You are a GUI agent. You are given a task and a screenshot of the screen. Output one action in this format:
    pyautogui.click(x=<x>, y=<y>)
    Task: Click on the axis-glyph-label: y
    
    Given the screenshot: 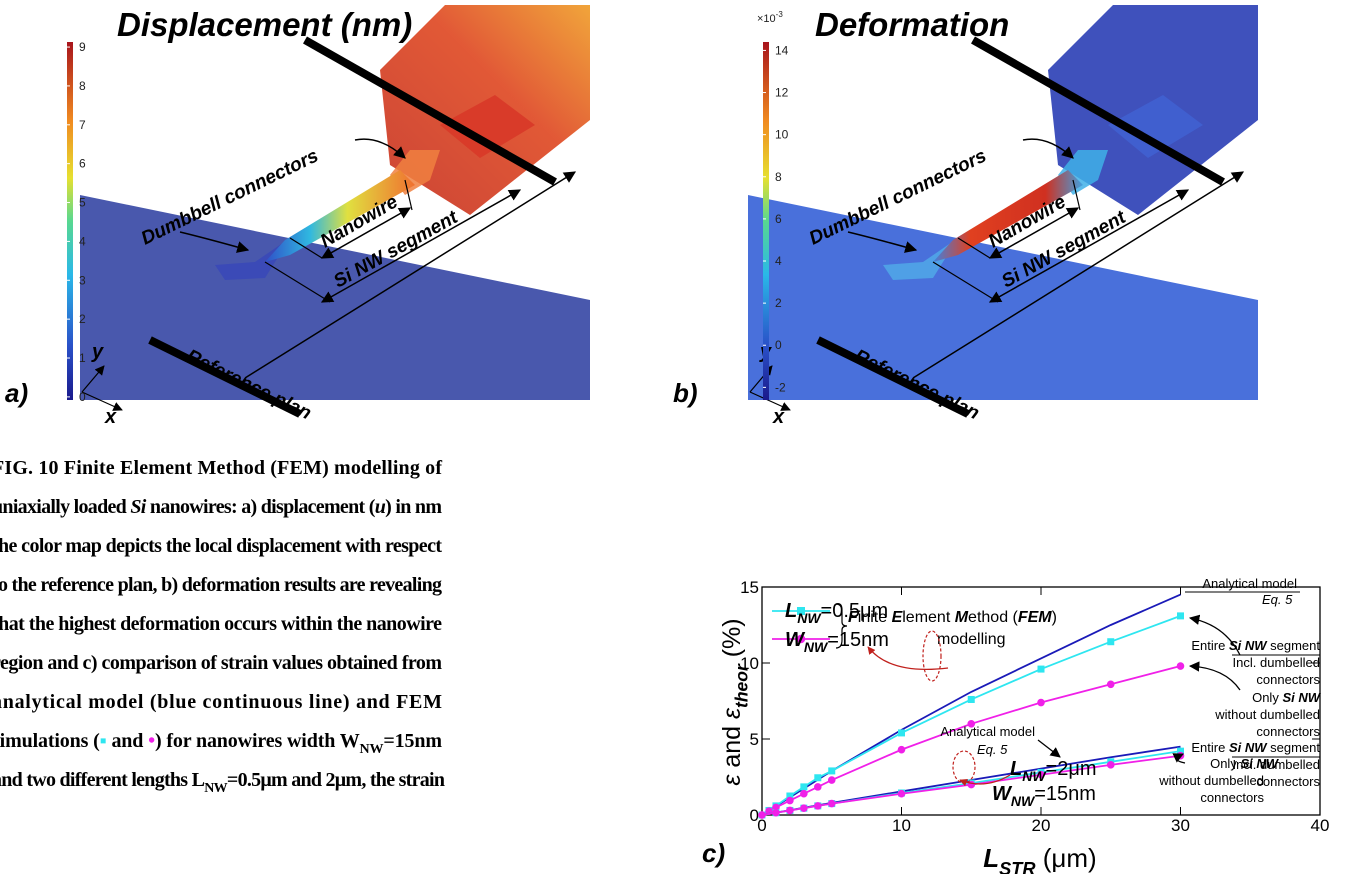 What is the action you would take?
    pyautogui.click(x=97, y=352)
    